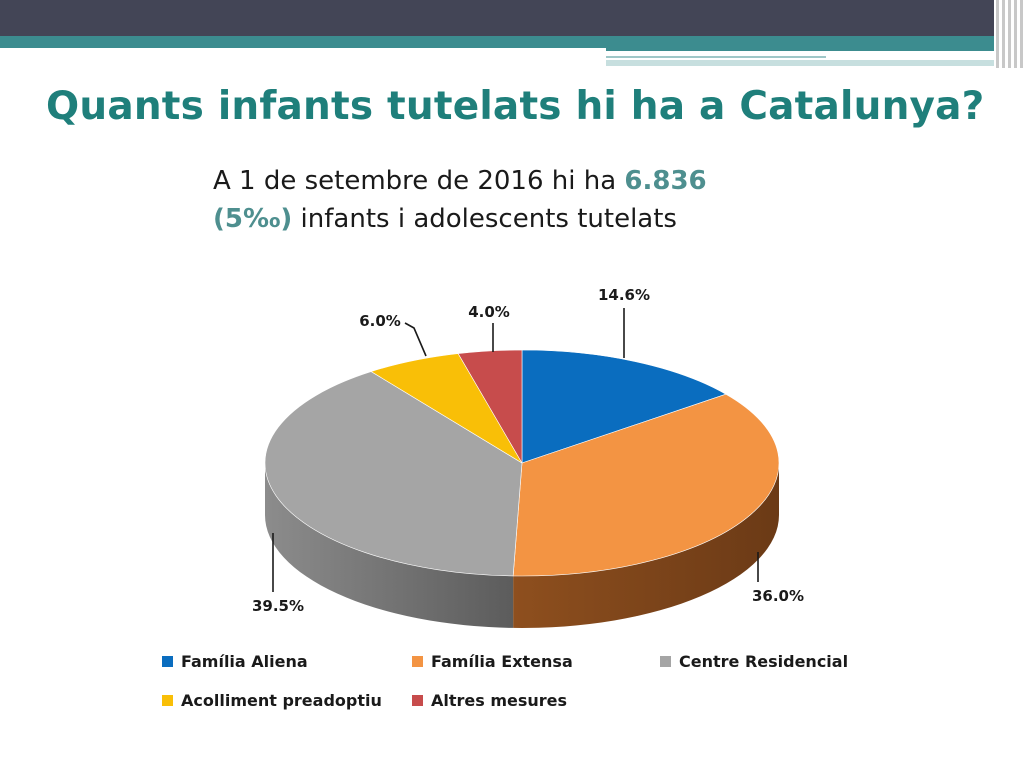 Image resolution: width=1024 pixels, height=768 pixels. Describe the element at coordinates (624, 406) in the screenshot. I see `pie-slice-familia-aliena` at that location.